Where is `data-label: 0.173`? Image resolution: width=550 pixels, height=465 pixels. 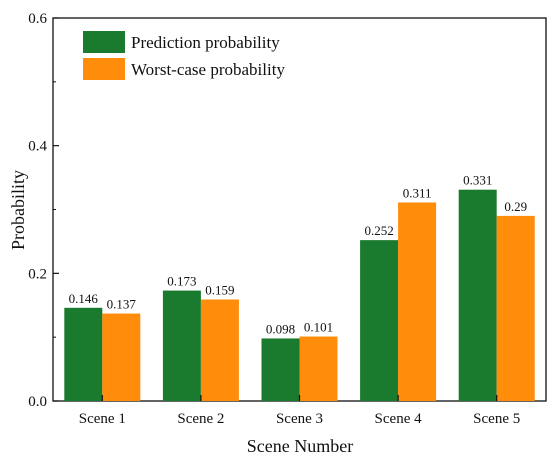 data-label: 0.173 is located at coordinates (181, 281).